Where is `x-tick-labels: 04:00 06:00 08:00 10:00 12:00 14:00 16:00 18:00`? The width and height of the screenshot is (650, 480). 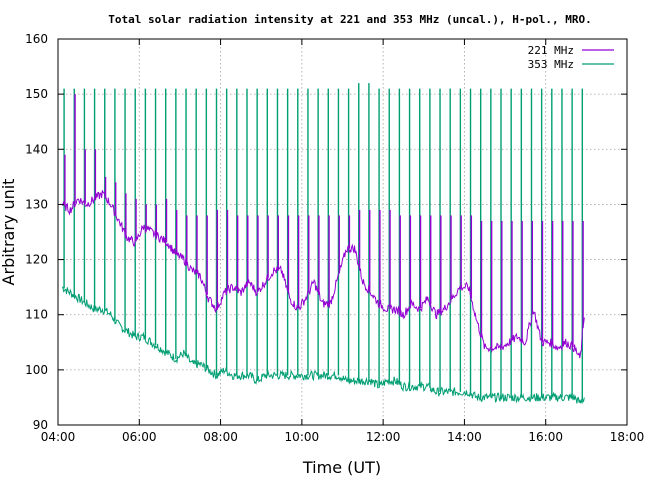 x-tick-labels: 04:00 06:00 08:00 10:00 12:00 14:00 16:00 18:00 is located at coordinates (343, 437).